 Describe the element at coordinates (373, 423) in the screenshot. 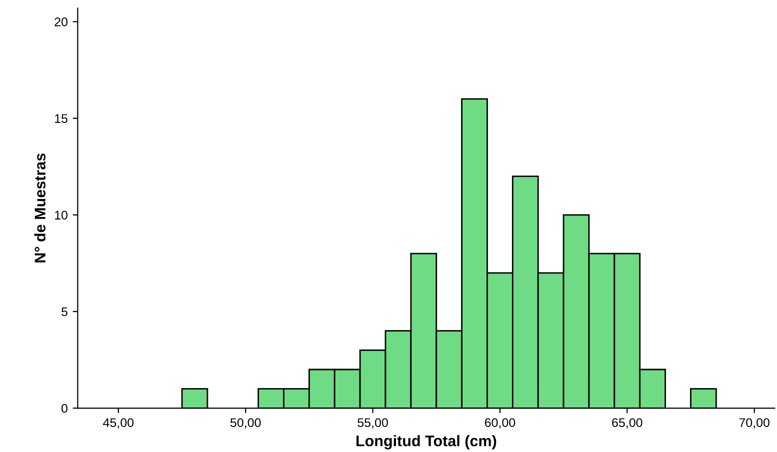

I see `x-tick-label: 55,00` at that location.